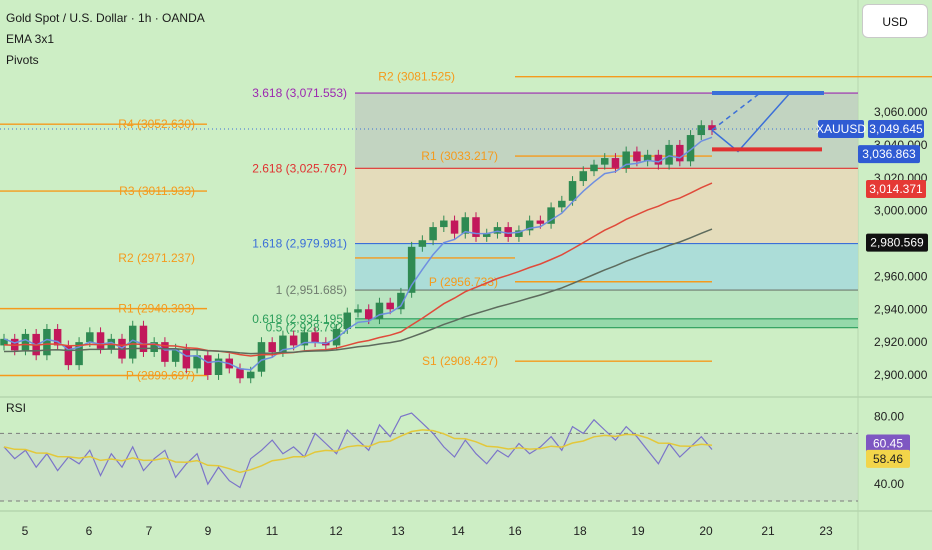 Image resolution: width=932 pixels, height=550 pixels. Describe the element at coordinates (767, 149) in the screenshot. I see `support-box` at that location.